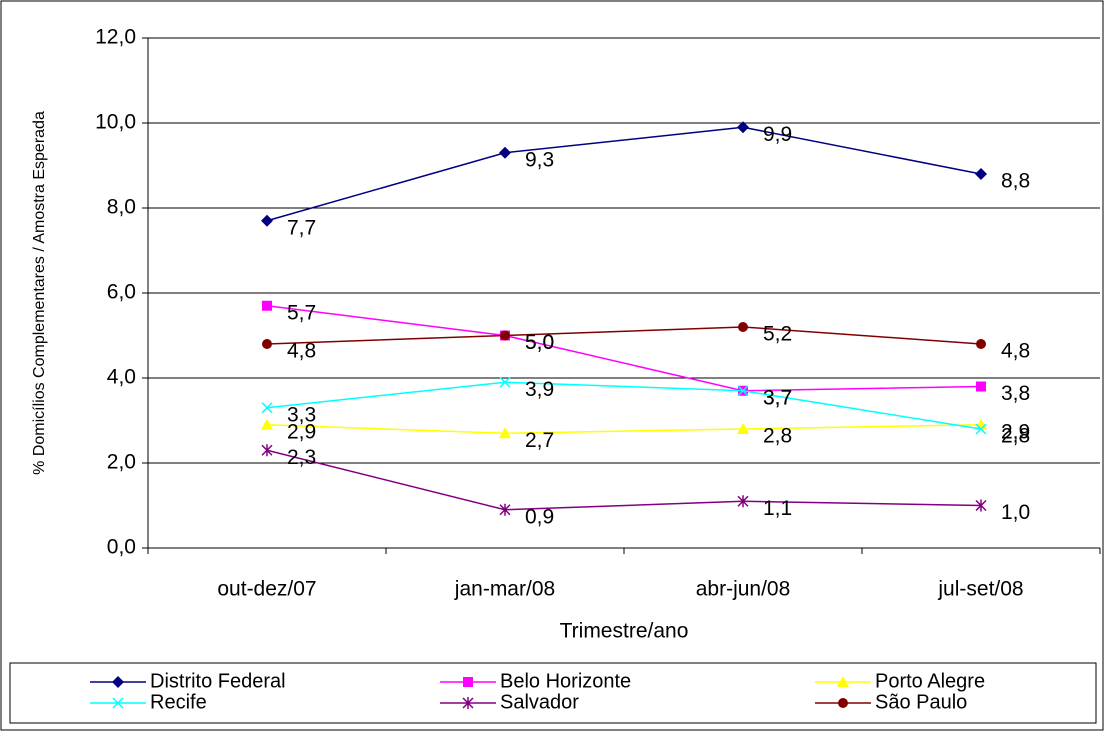  What do you see at coordinates (504, 589) in the screenshot?
I see `x-tick-label: jan-mar/08` at bounding box center [504, 589].